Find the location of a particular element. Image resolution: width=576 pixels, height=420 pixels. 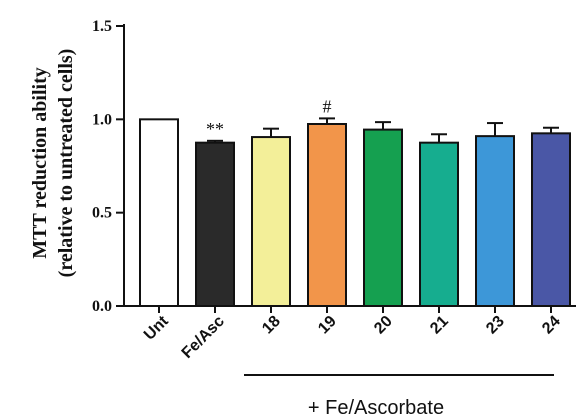

x-tick-label: 23 is located at coordinates (495, 325).